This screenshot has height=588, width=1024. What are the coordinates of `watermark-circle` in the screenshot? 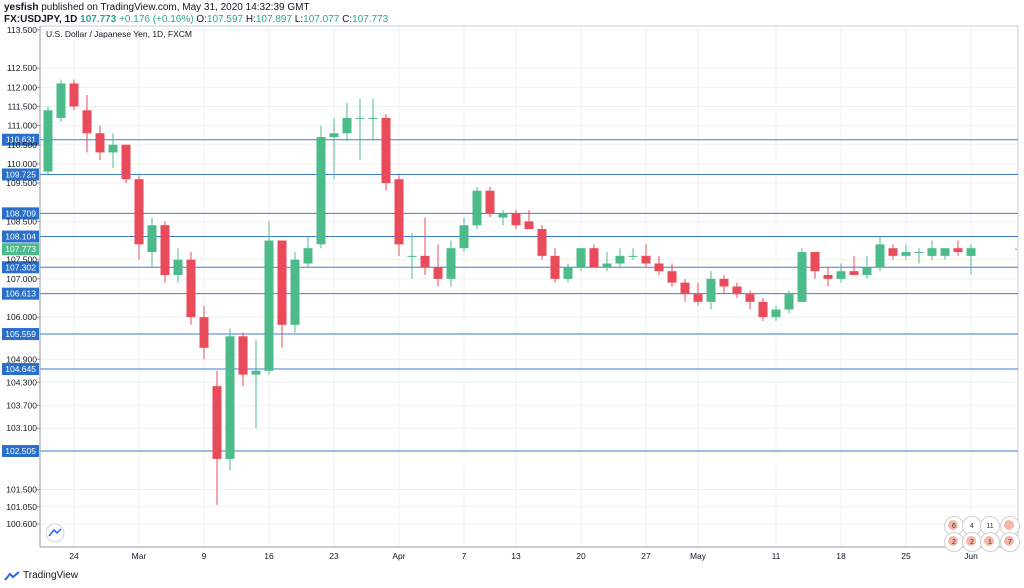 It's located at (55, 533).